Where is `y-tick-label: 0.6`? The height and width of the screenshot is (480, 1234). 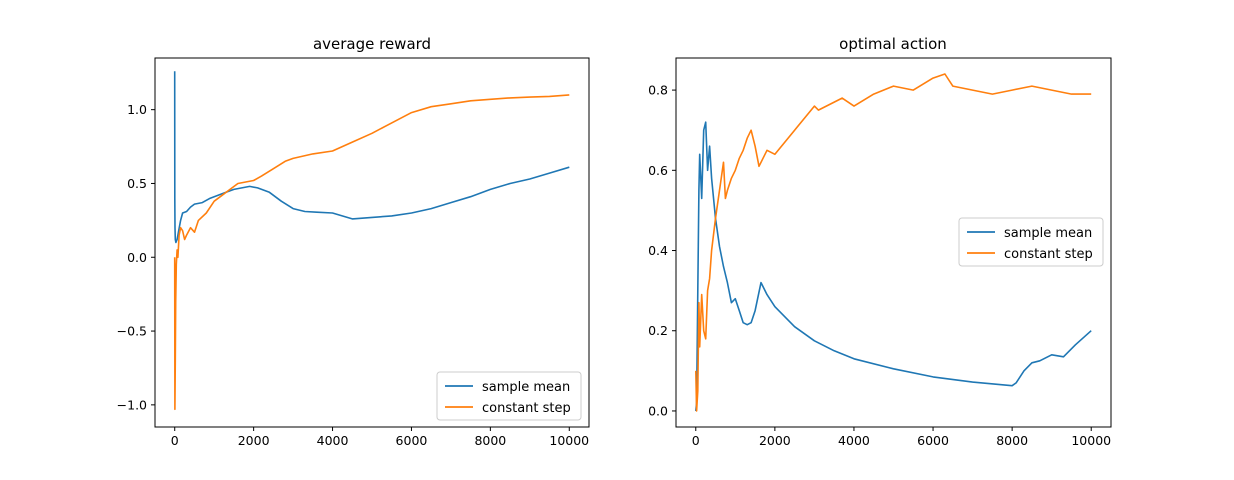 y-tick-label: 0.6 is located at coordinates (658, 170).